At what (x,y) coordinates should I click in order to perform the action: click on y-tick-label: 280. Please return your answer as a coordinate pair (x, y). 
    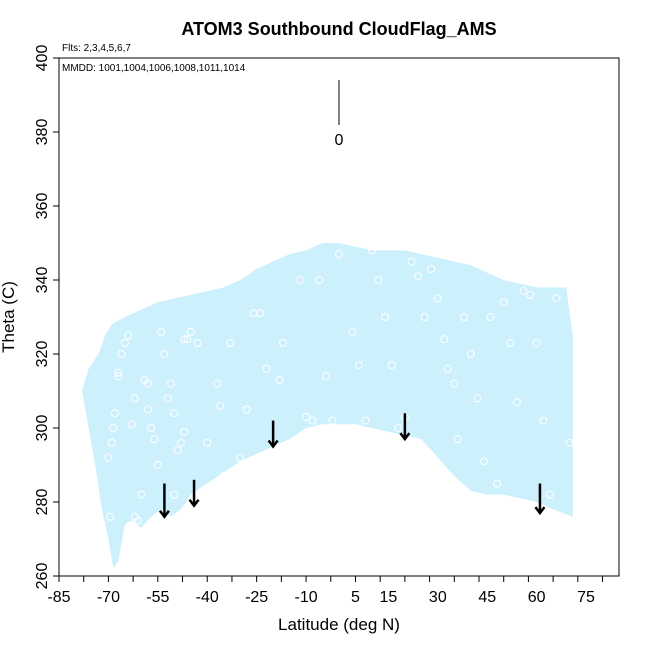
    Looking at the image, I should click on (42, 502).